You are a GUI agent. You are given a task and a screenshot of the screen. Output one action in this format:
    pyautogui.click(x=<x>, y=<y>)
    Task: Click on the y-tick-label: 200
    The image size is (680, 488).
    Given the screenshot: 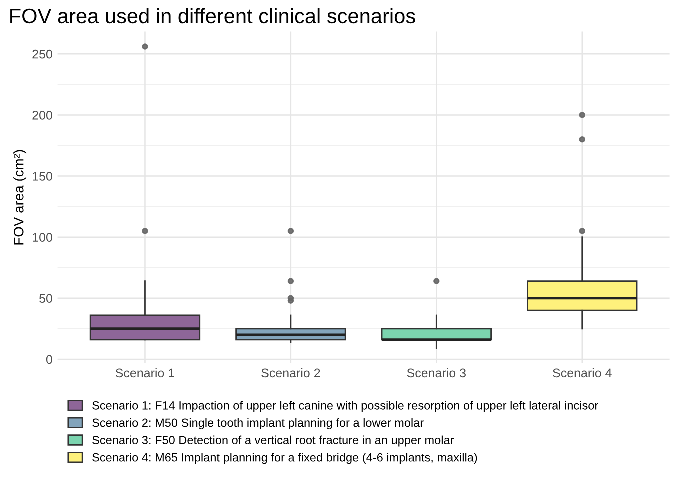 What is the action you would take?
    pyautogui.click(x=42, y=115)
    